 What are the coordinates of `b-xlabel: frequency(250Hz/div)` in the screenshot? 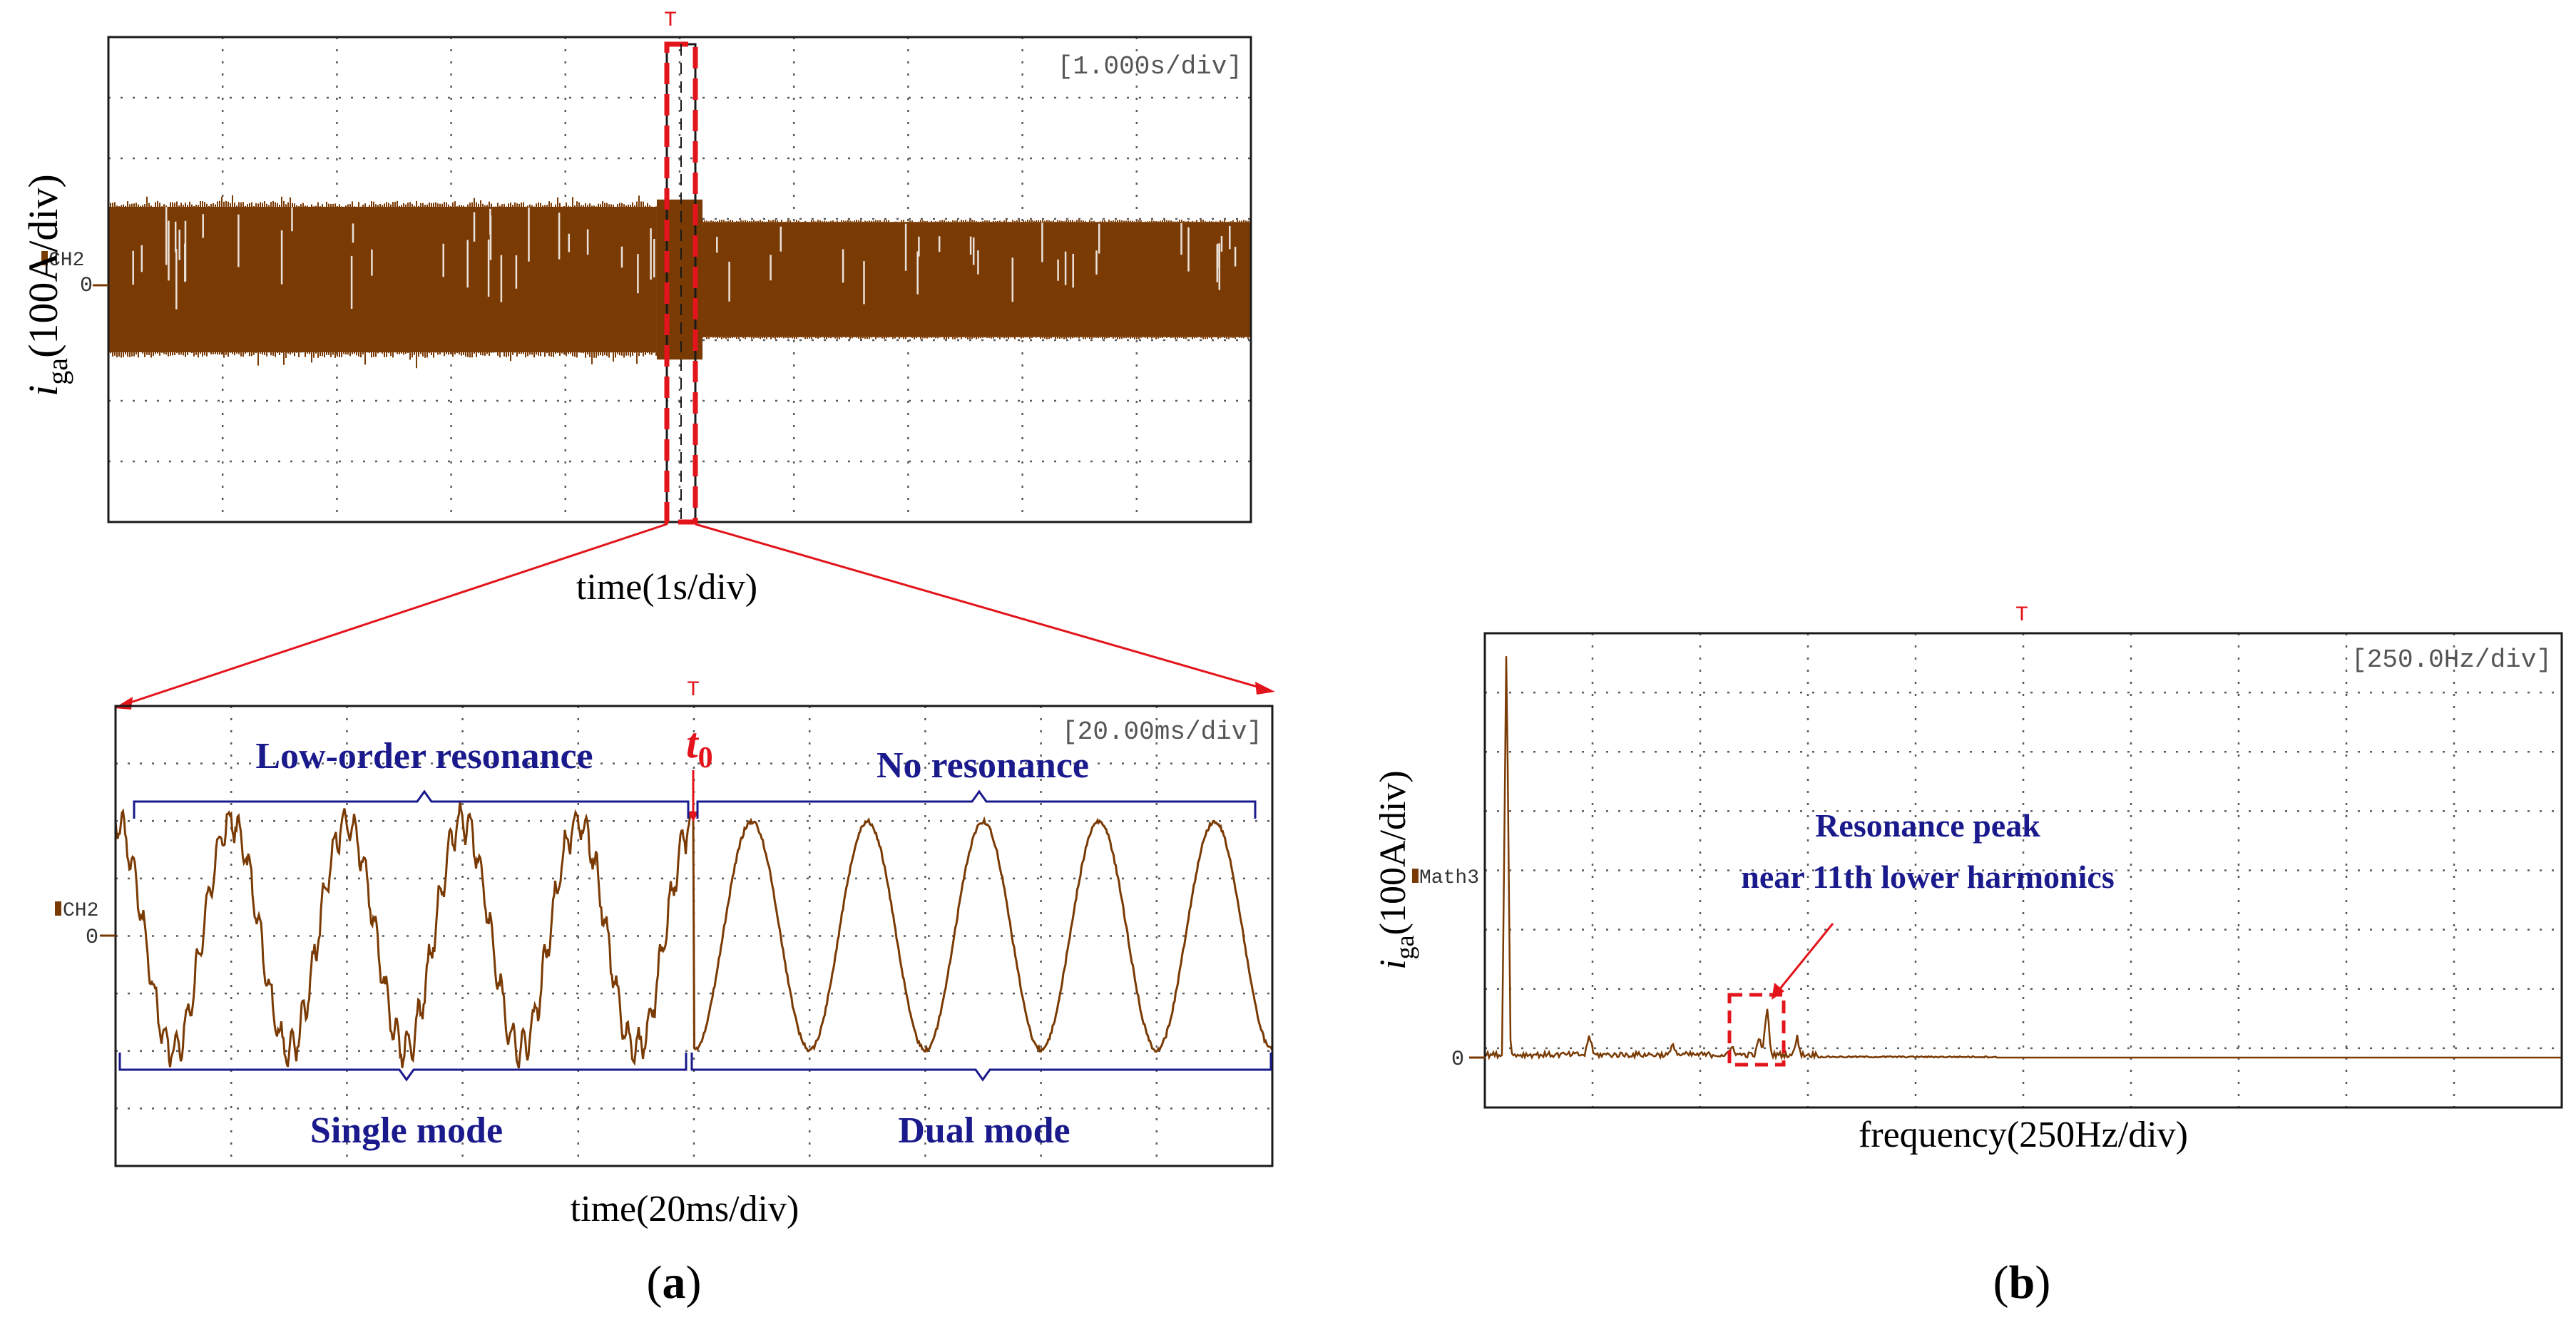 It's located at (2024, 1135).